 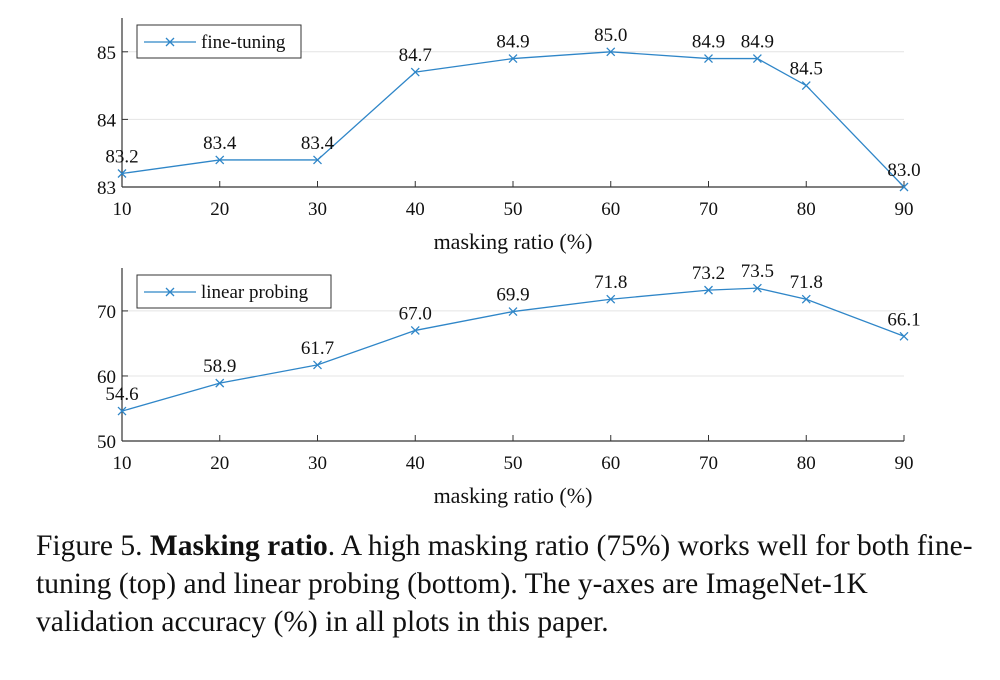 I want to click on data-label: 84.7, so click(x=415, y=55).